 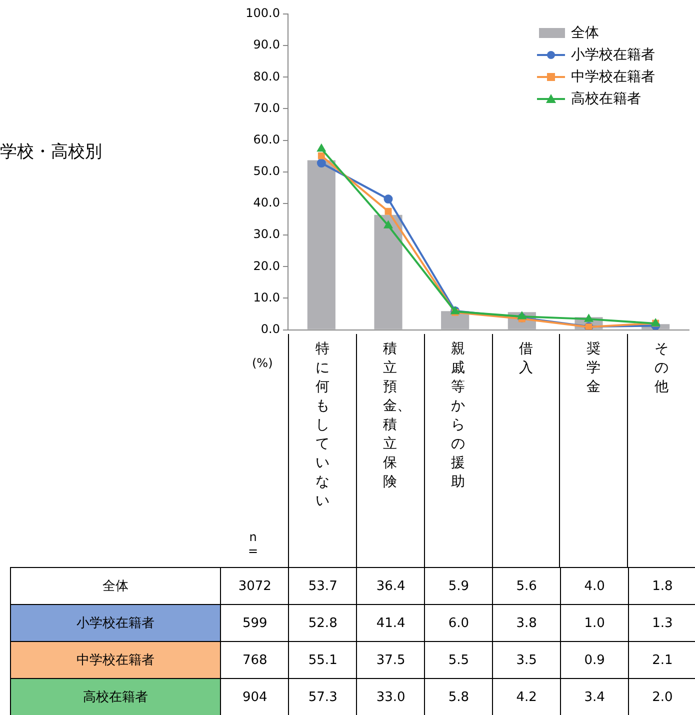 What do you see at coordinates (266, 265) in the screenshot?
I see `y-tick-label: 20.0` at bounding box center [266, 265].